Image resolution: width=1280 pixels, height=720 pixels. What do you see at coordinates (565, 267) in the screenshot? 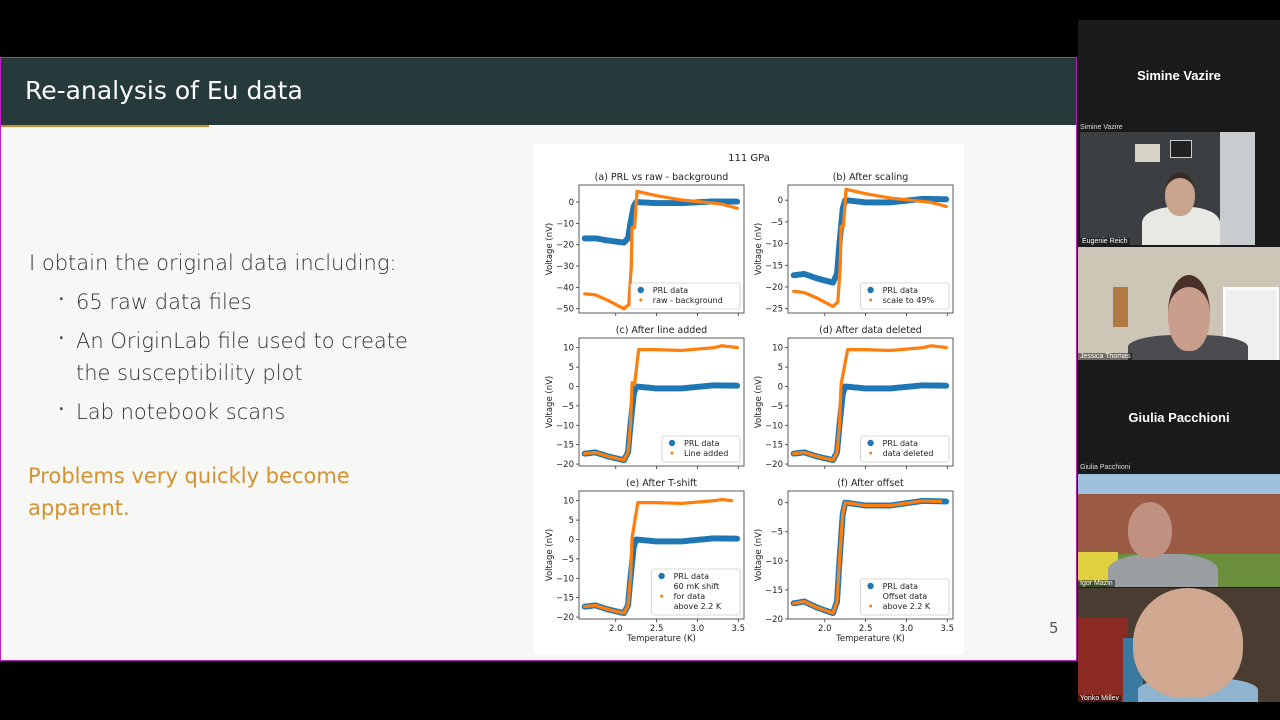
I see `y-tick-label: −30` at bounding box center [565, 267].